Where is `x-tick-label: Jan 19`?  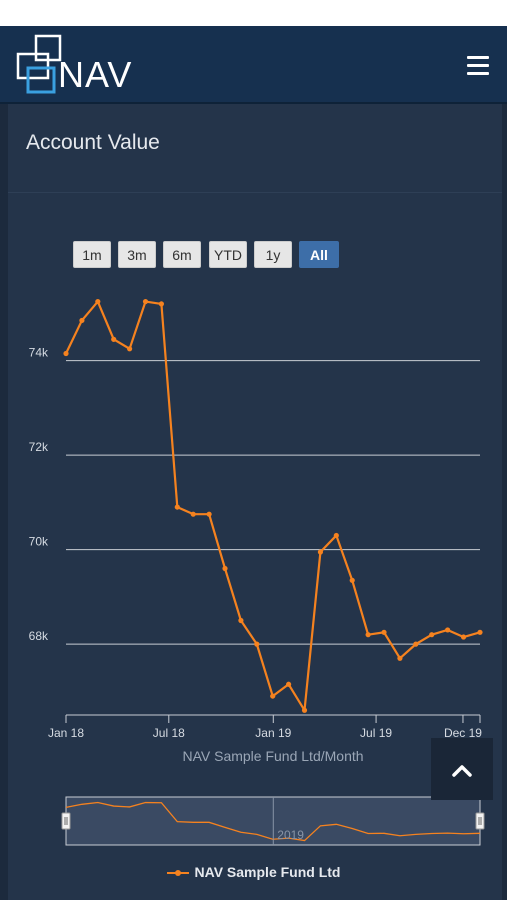 x-tick-label: Jan 19 is located at coordinates (273, 733).